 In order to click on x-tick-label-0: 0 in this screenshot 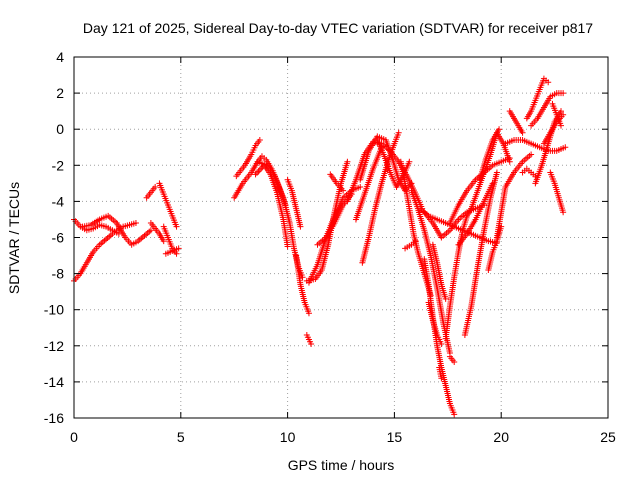, I will do `click(74, 437)`.